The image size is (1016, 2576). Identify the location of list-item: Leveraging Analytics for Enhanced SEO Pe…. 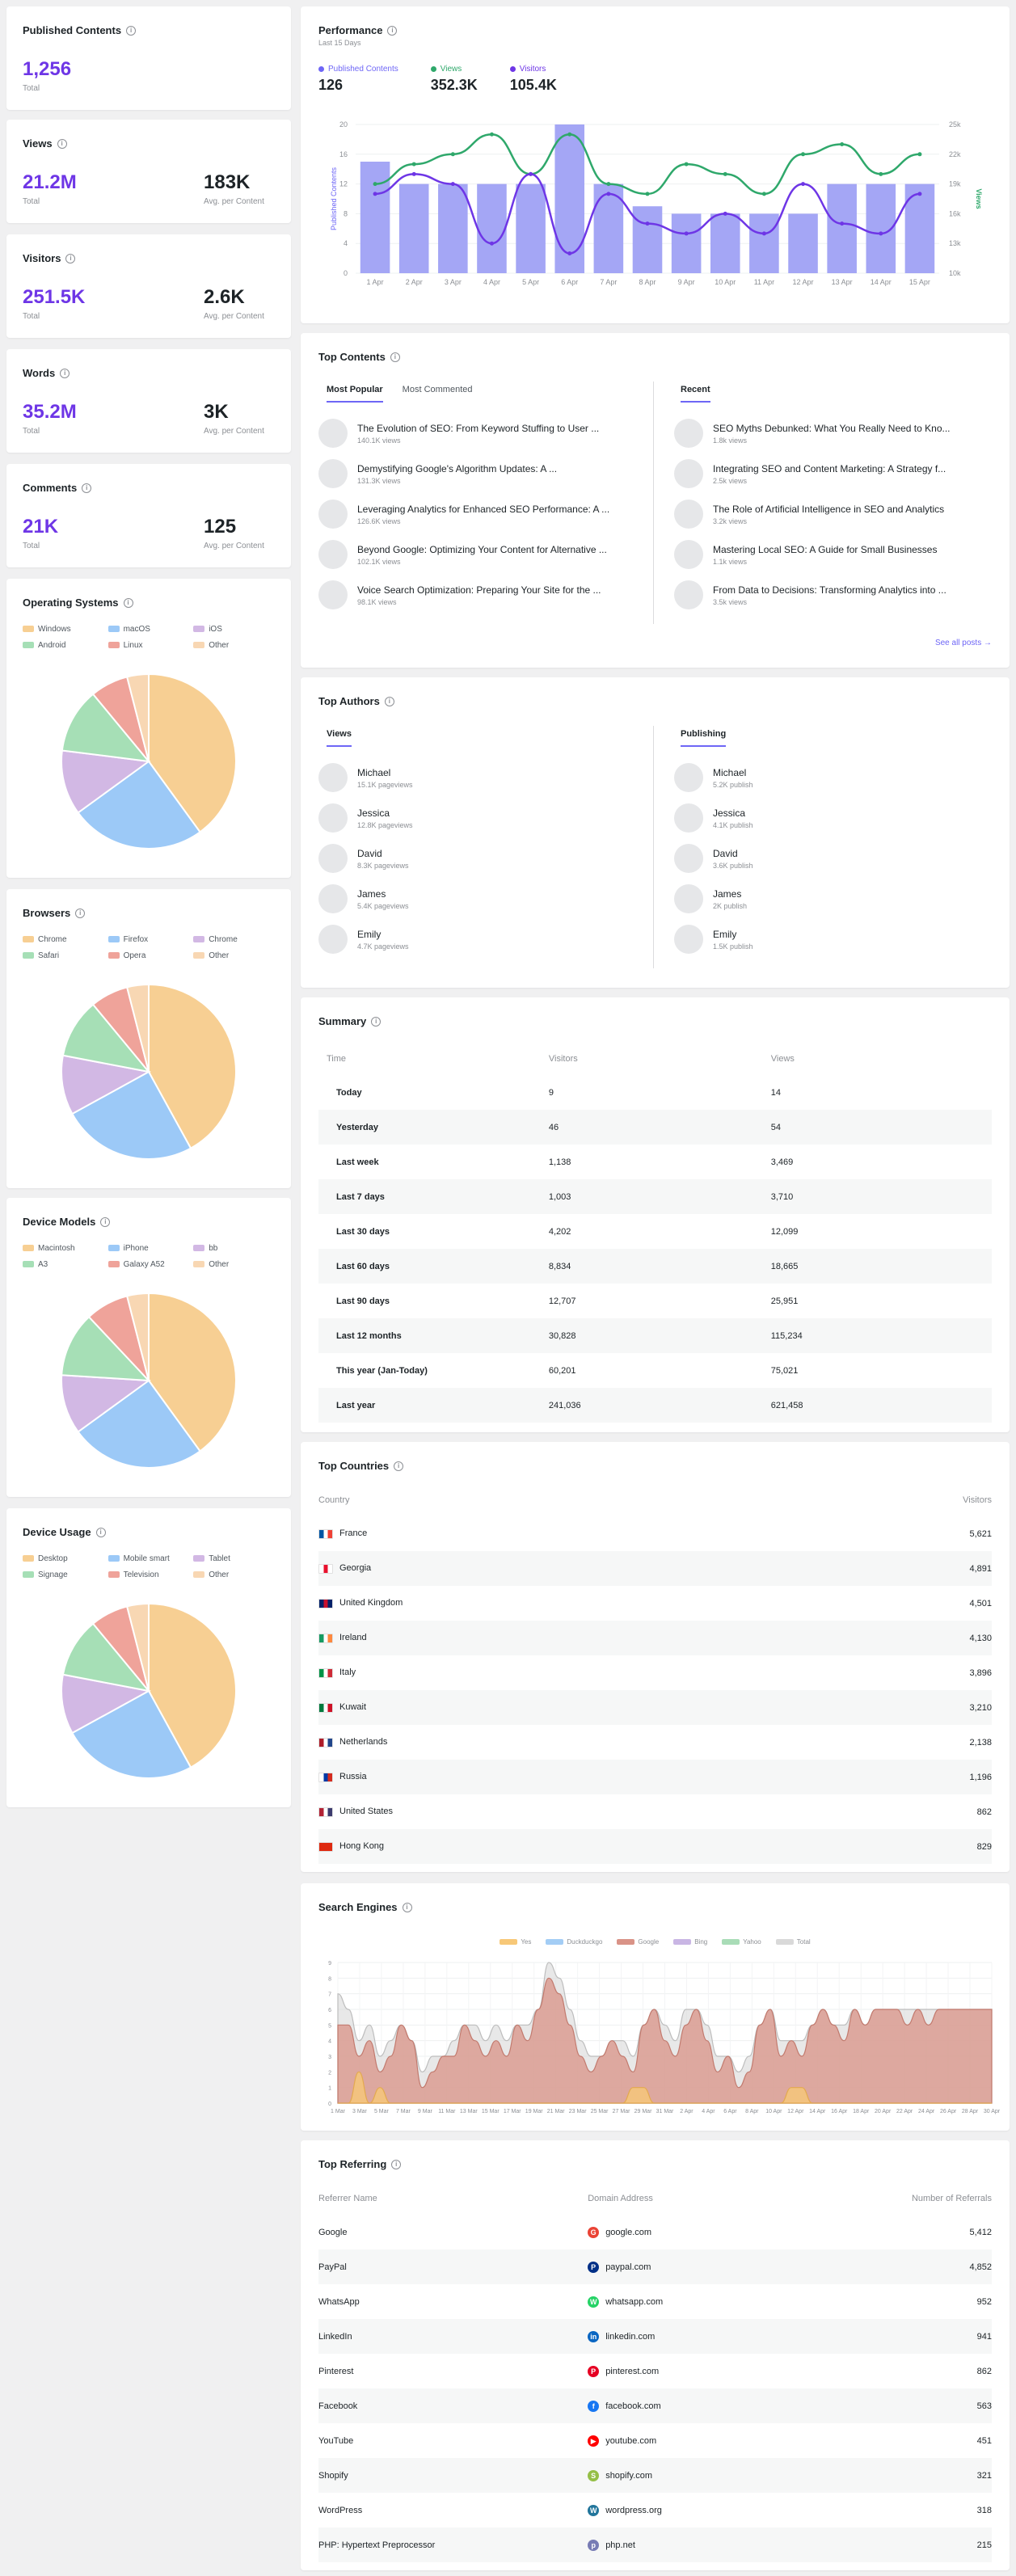
(475, 514).